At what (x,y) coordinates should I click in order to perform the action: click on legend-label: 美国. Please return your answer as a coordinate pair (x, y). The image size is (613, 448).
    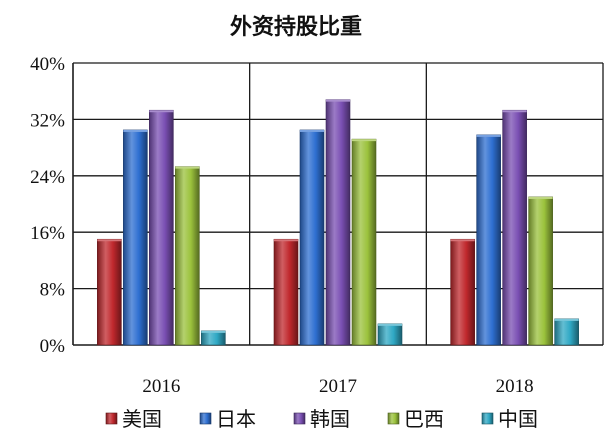
    Looking at the image, I should click on (142, 419).